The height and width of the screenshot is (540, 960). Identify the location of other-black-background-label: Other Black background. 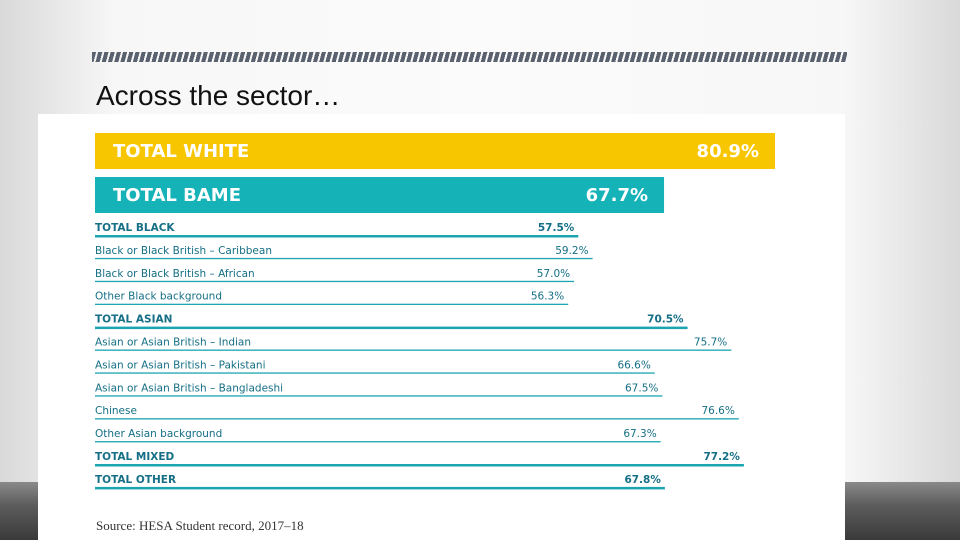
(158, 297).